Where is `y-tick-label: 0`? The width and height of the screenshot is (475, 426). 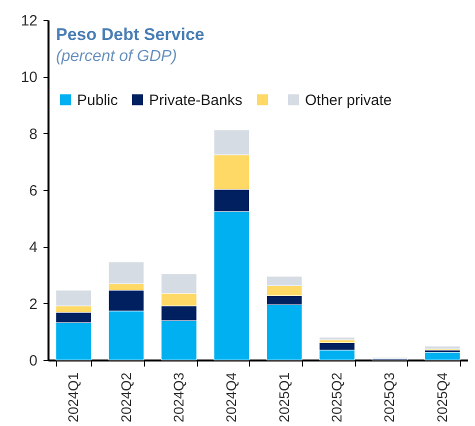
y-tick-label: 0 is located at coordinates (33, 361).